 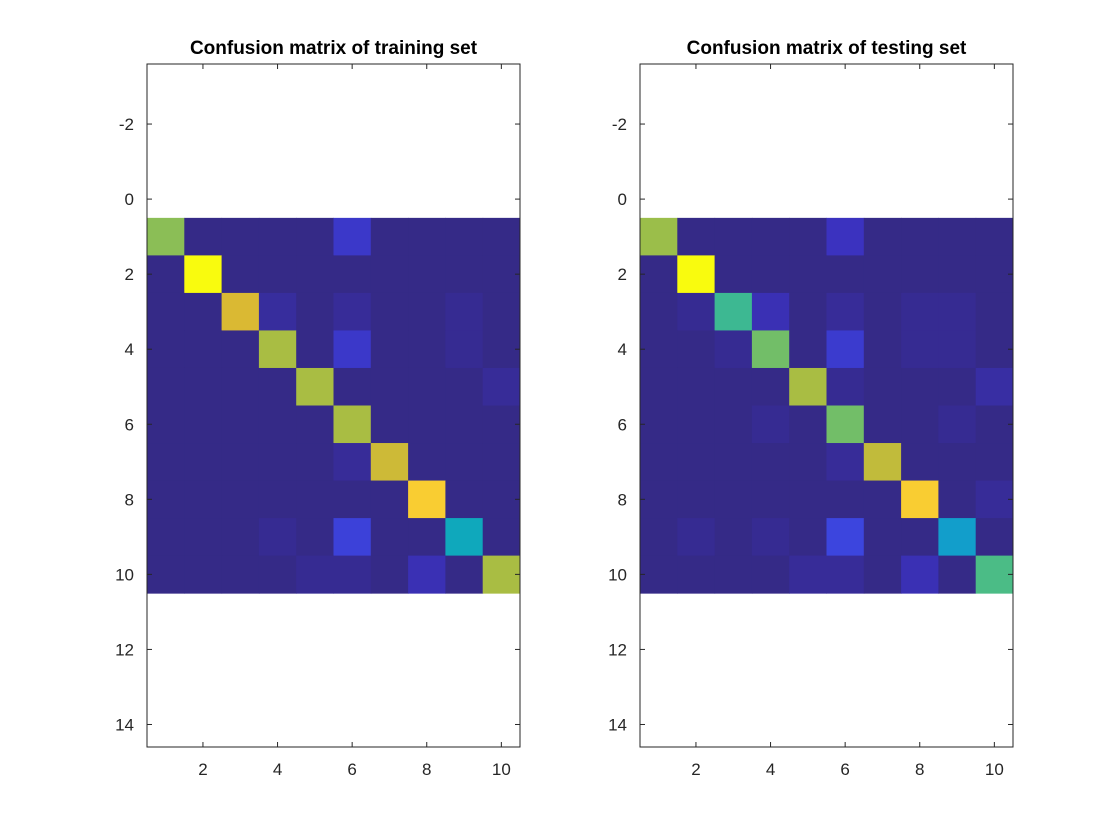 I want to click on training-cell-r7-c8, so click(x=427, y=462).